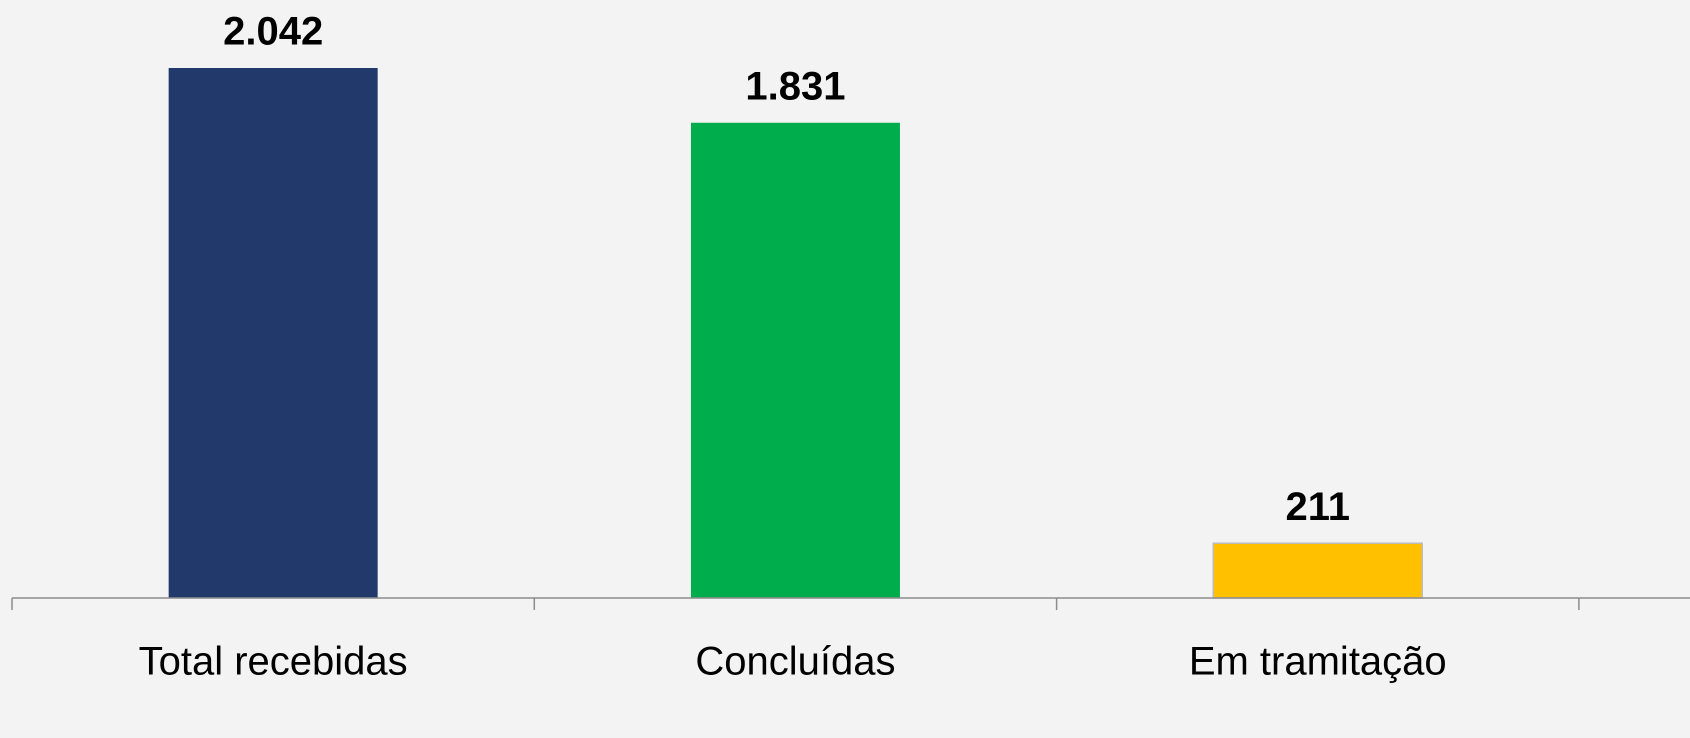 The image size is (1690, 738). What do you see at coordinates (1318, 662) in the screenshot?
I see `x-tick-label: Em tramitação` at bounding box center [1318, 662].